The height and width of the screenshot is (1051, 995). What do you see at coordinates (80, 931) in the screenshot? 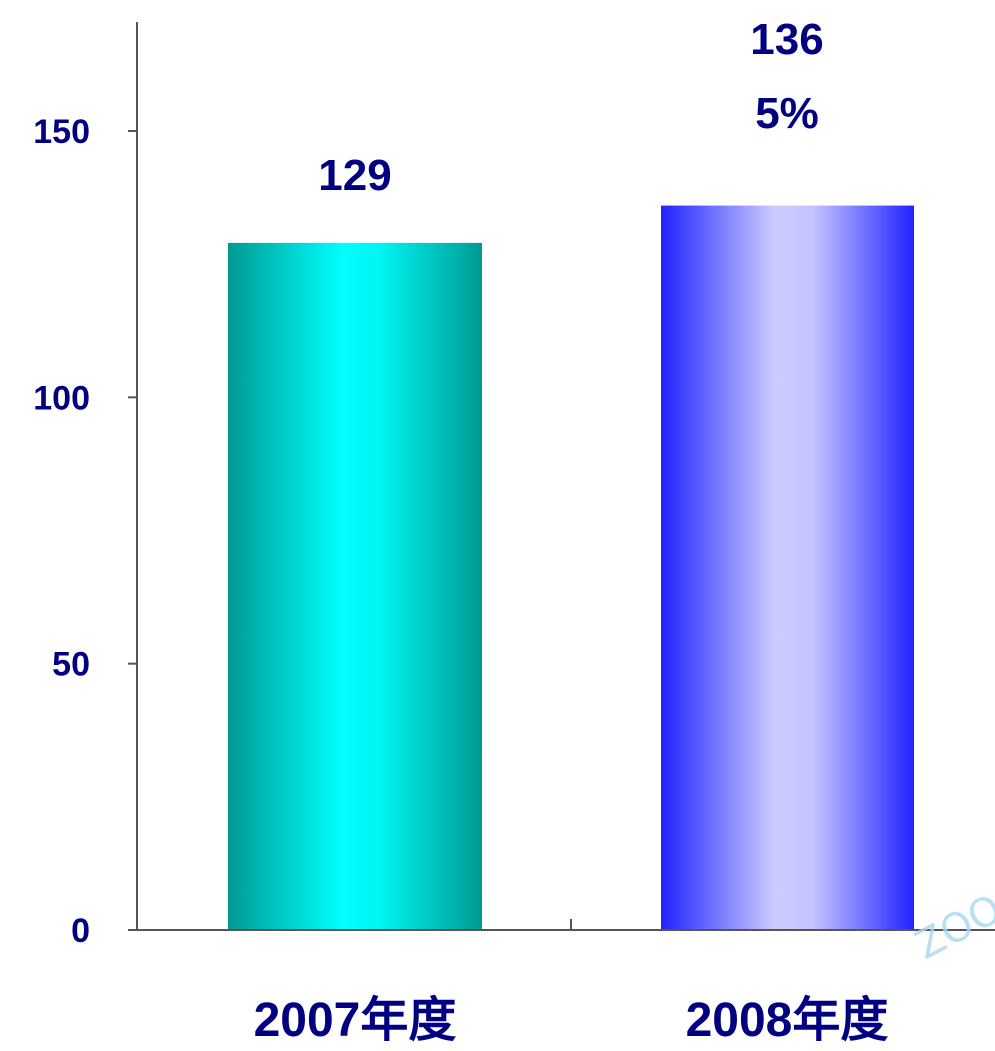
I see `y-tick-label: 0` at bounding box center [80, 931].